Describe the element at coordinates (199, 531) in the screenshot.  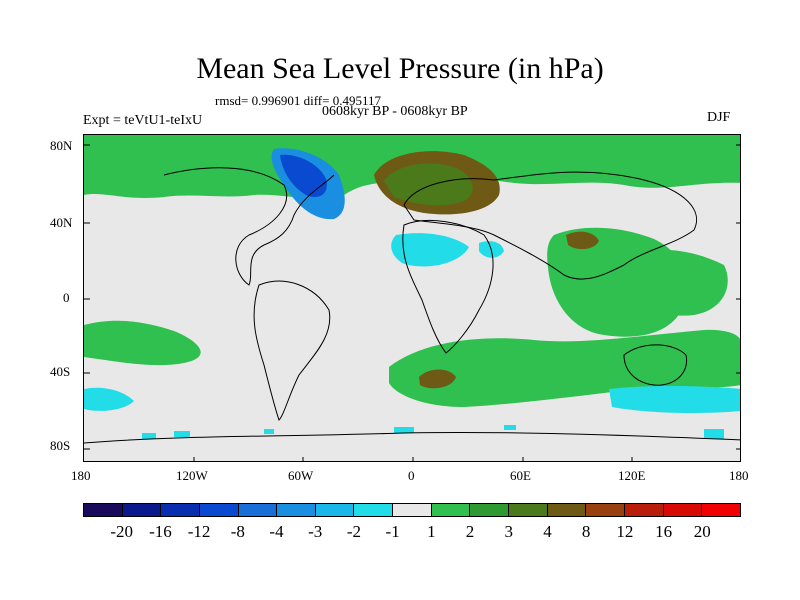
I see `colorbar-level-label: -12` at that location.